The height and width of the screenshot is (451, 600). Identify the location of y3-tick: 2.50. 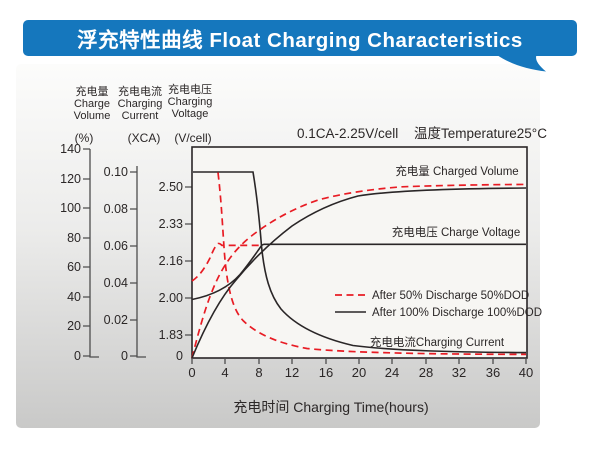
(171, 187).